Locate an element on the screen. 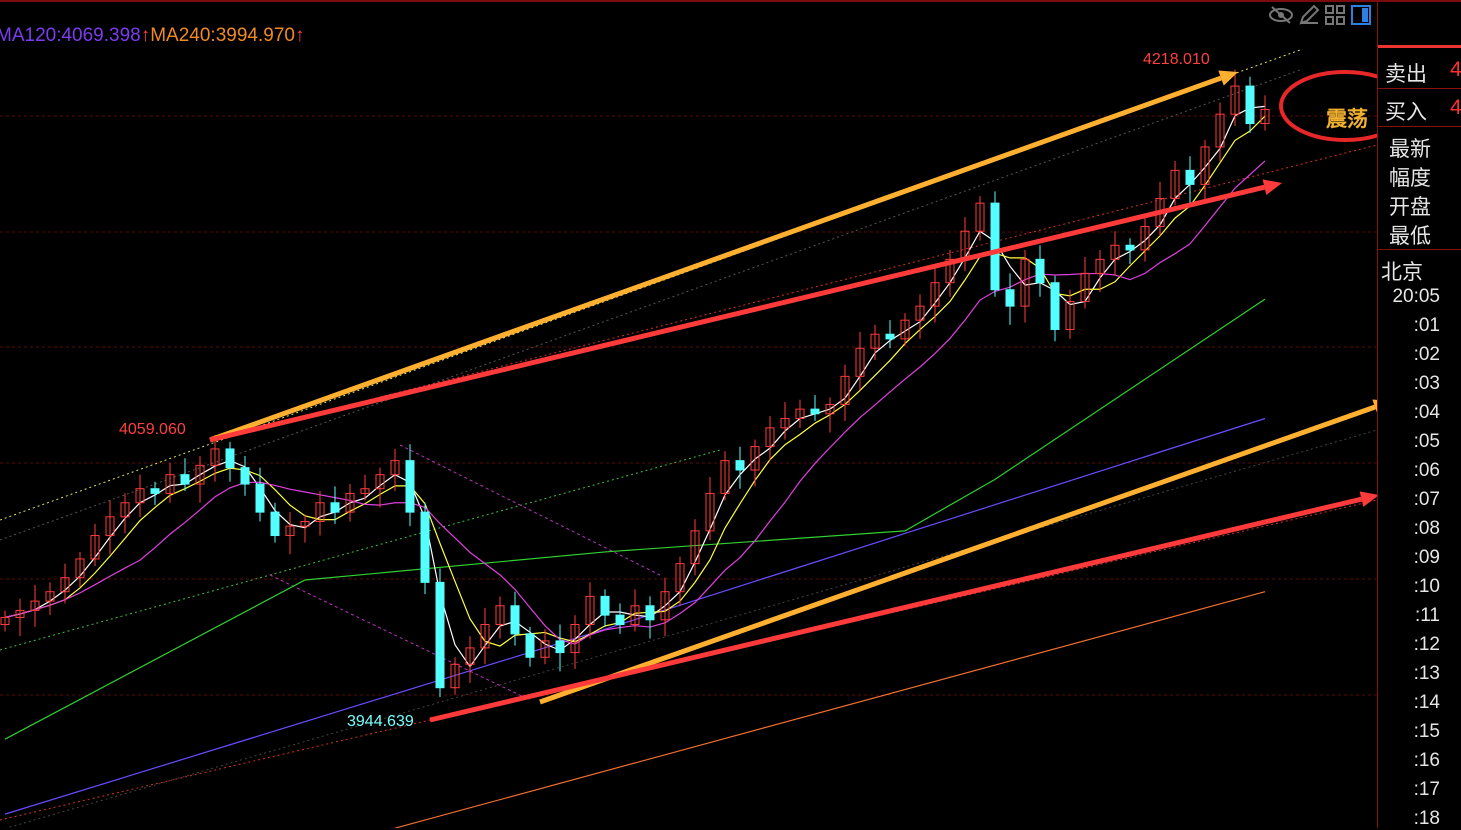 This screenshot has width=1461, height=830. sell-label: 卖出 is located at coordinates (1406, 74).